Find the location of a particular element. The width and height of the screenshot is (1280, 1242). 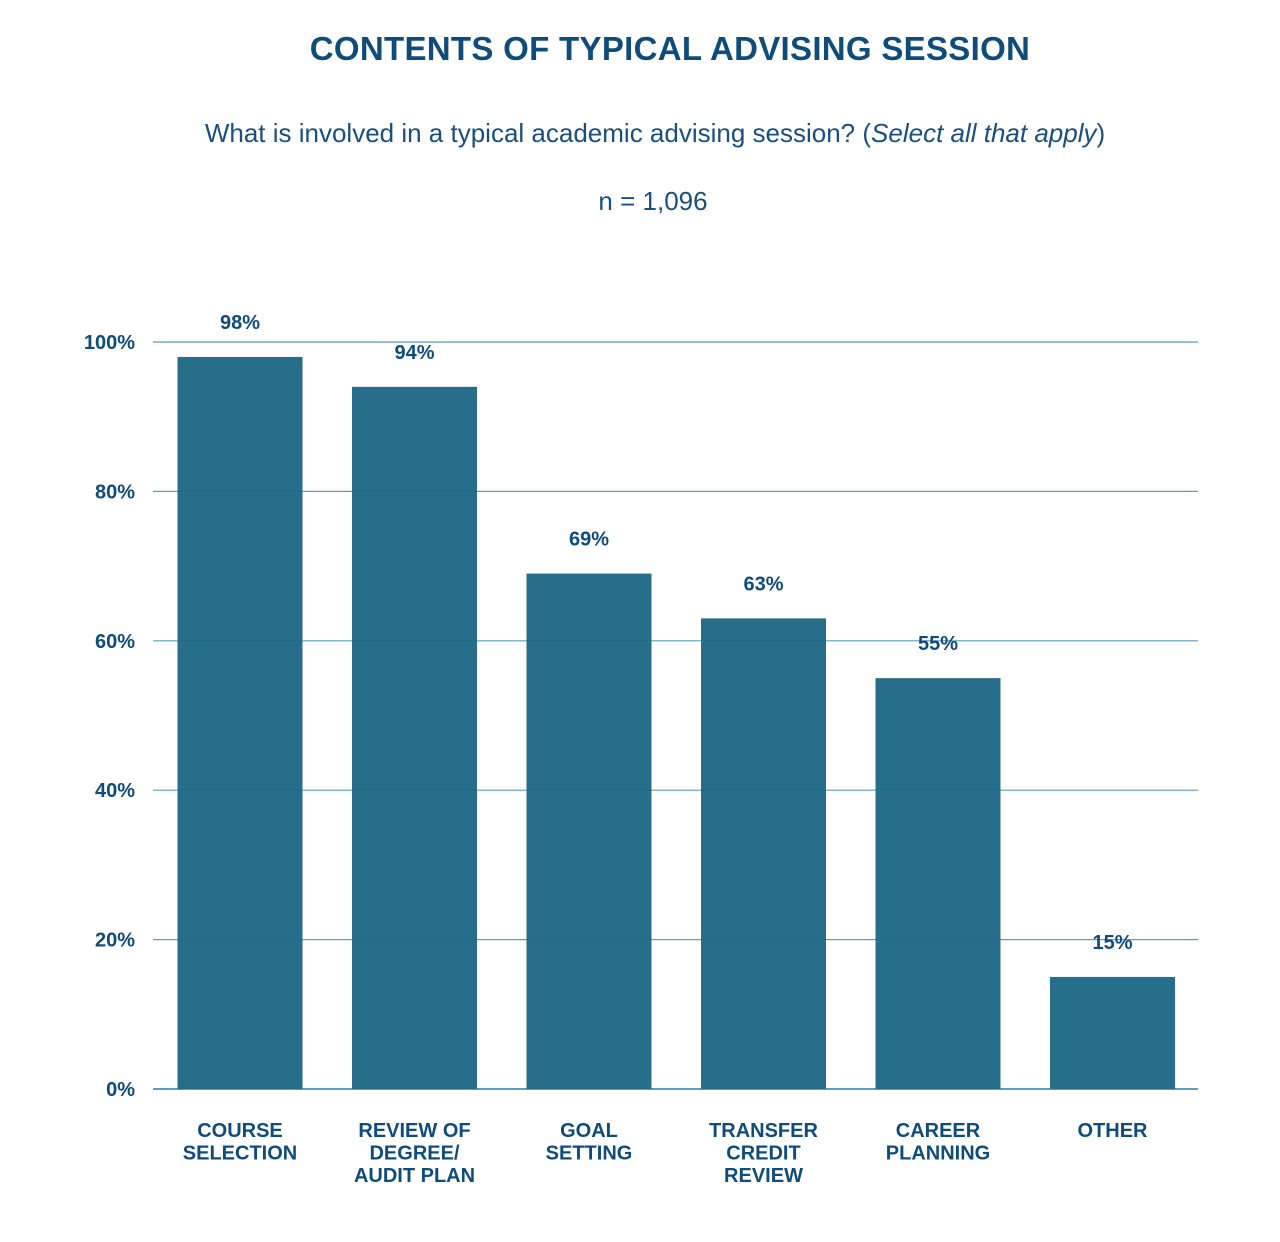

y-tick-label: 80% is located at coordinates (115, 492).